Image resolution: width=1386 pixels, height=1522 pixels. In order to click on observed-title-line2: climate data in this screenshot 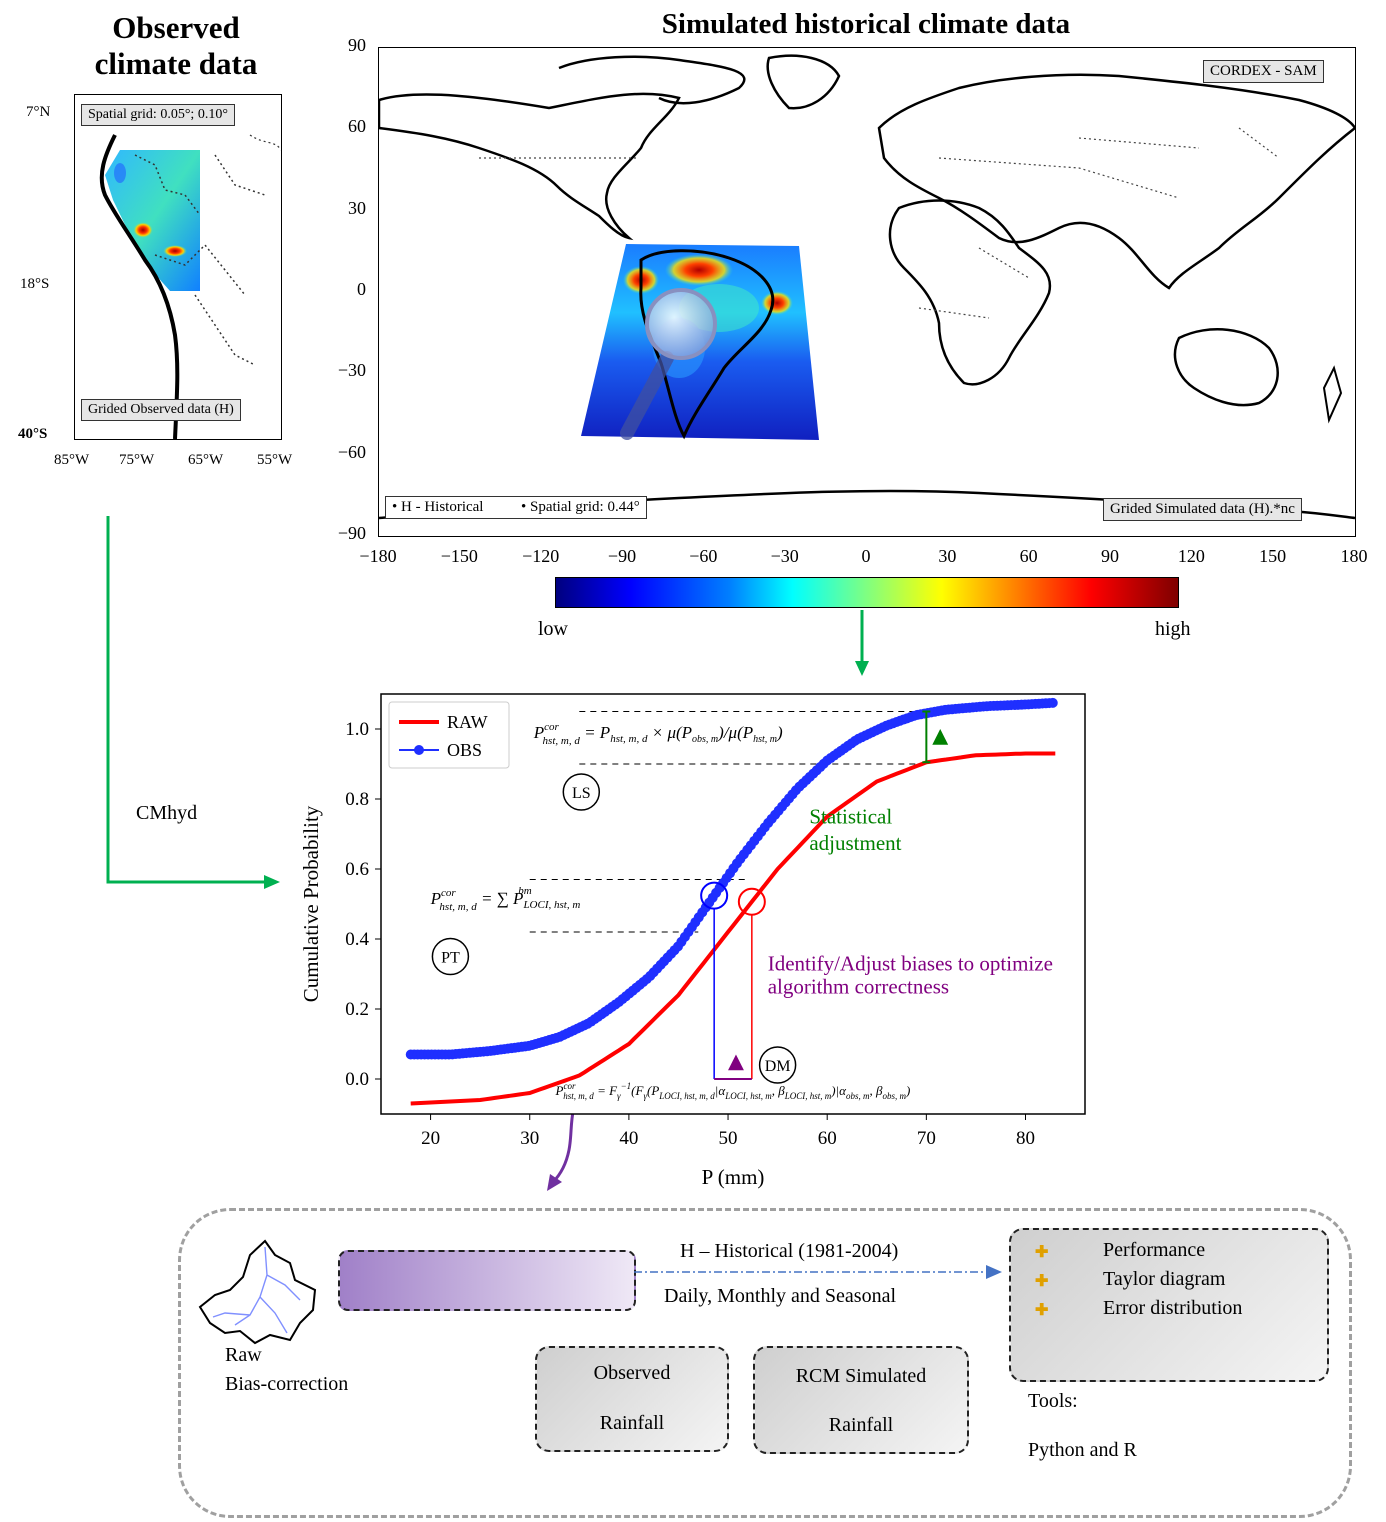, I will do `click(176, 63)`.